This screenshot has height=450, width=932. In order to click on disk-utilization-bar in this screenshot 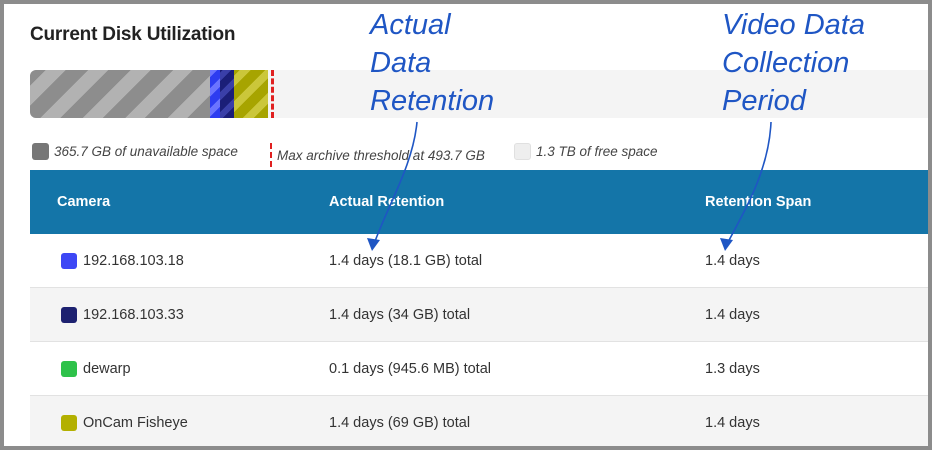, I will do `click(481, 94)`.